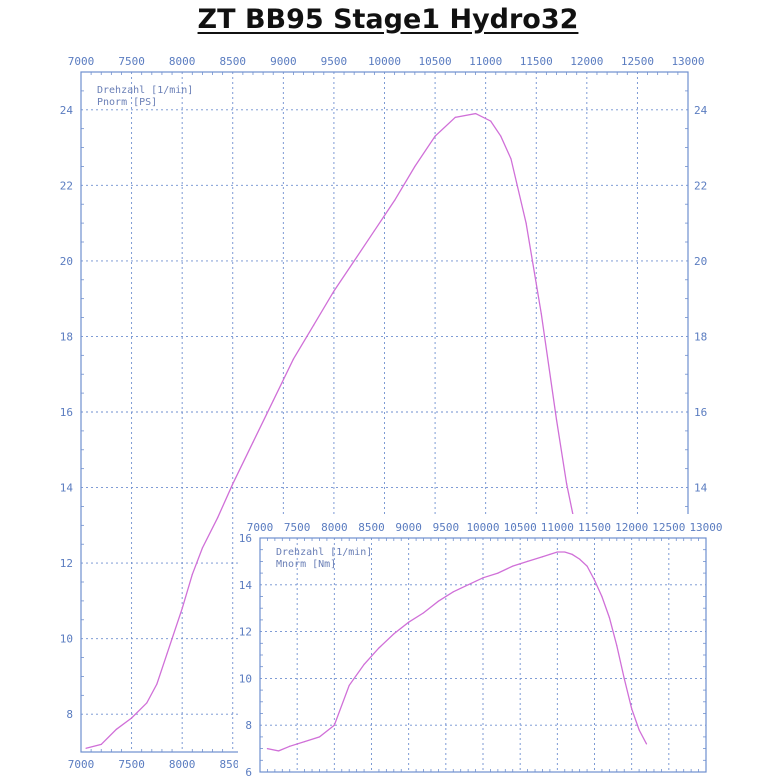  I want to click on inset-y-tick-label-left: 10, so click(245, 678).